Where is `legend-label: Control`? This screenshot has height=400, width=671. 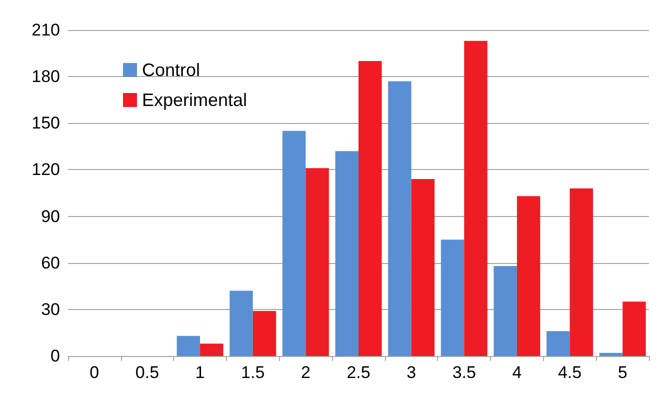
legend-label: Control is located at coordinates (171, 70).